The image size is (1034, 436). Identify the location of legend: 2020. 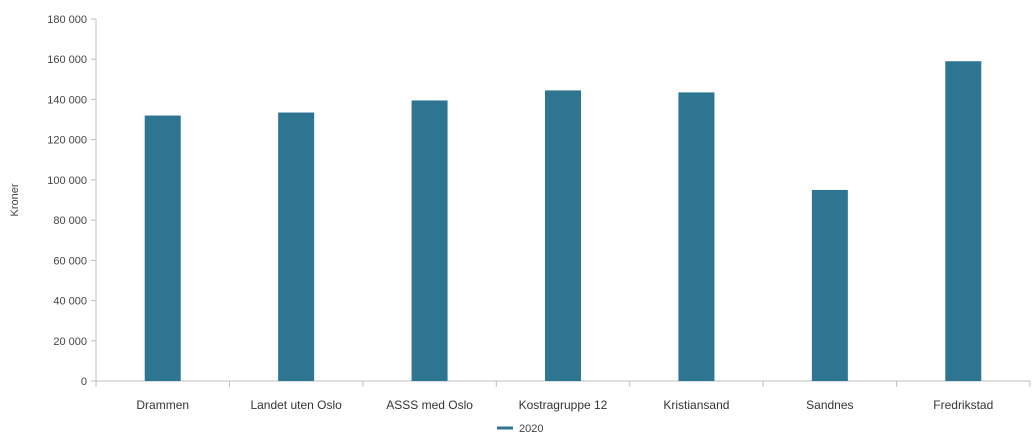
(520, 429).